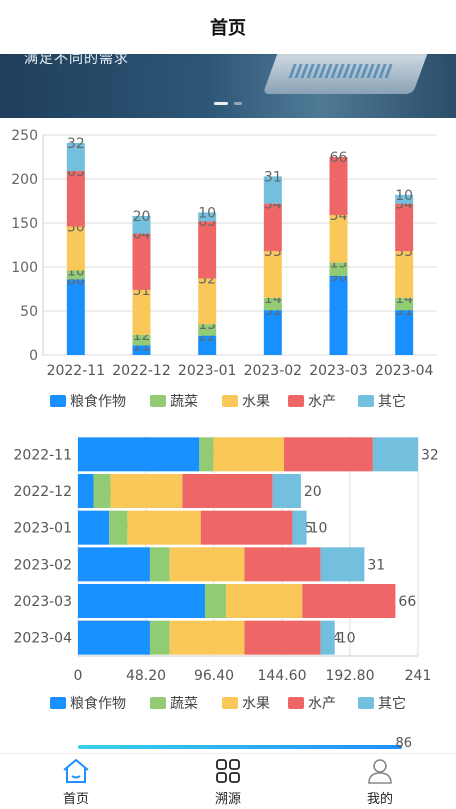 This screenshot has height=809, width=456. I want to click on partial-chart-label: 86, so click(403, 743).